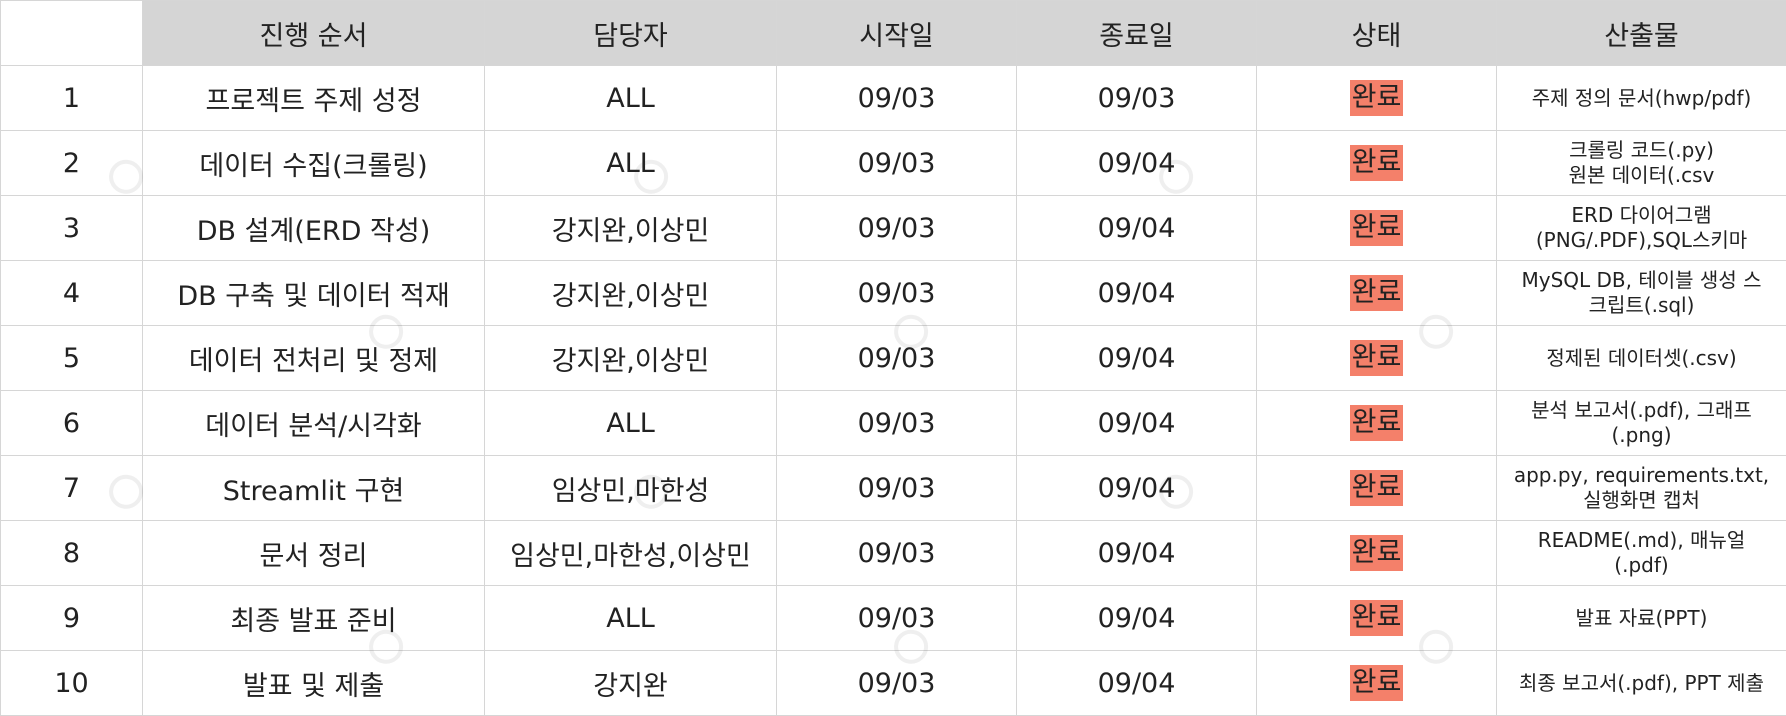 Image resolution: width=1786 pixels, height=716 pixels. Describe the element at coordinates (314, 163) in the screenshot. I see `cell-task: 데이터 수집(크롤링)` at that location.